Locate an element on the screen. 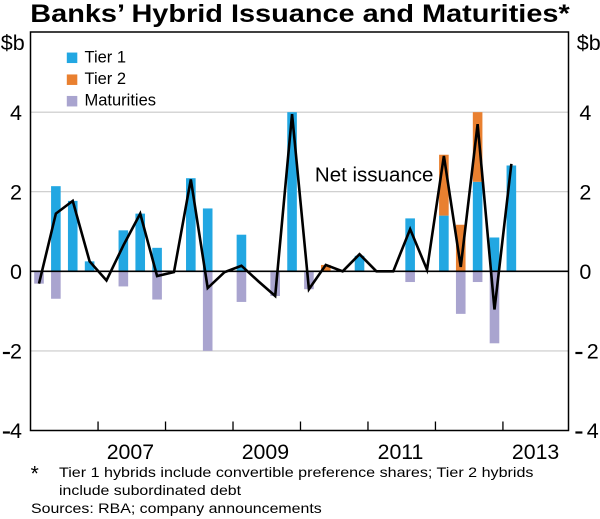  svg-text: Tier 2 is located at coordinates (106, 79).